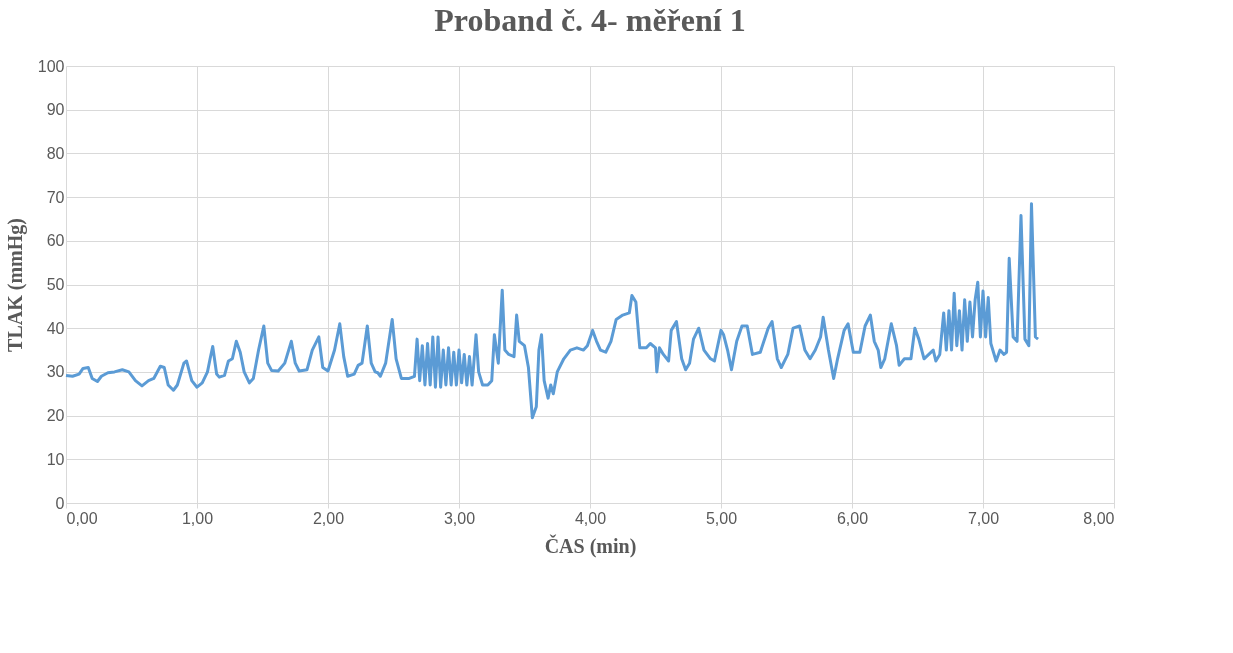 The width and height of the screenshot is (1233, 653). What do you see at coordinates (197, 518) in the screenshot?
I see `x-tick-label: 1,00` at bounding box center [197, 518].